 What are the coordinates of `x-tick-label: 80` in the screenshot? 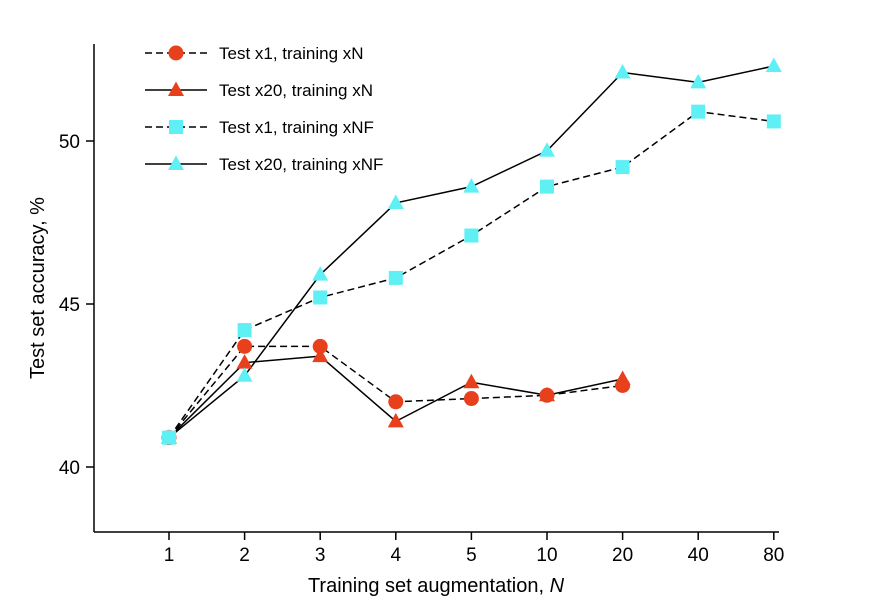 It's located at (773, 555).